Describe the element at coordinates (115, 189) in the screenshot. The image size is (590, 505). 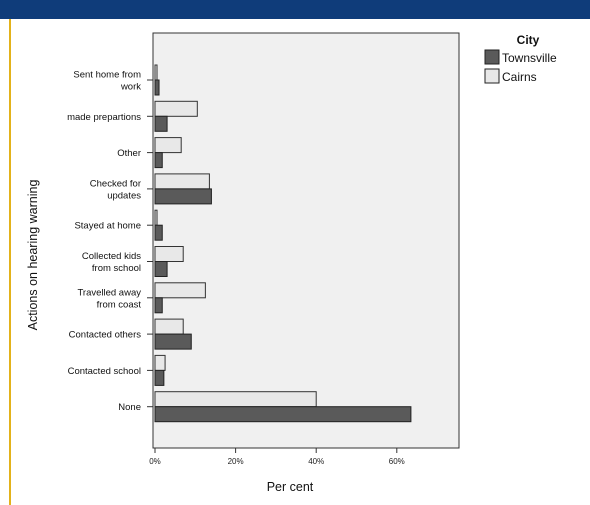
I see `category-label-checked-for-updates: Checked for updates` at that location.